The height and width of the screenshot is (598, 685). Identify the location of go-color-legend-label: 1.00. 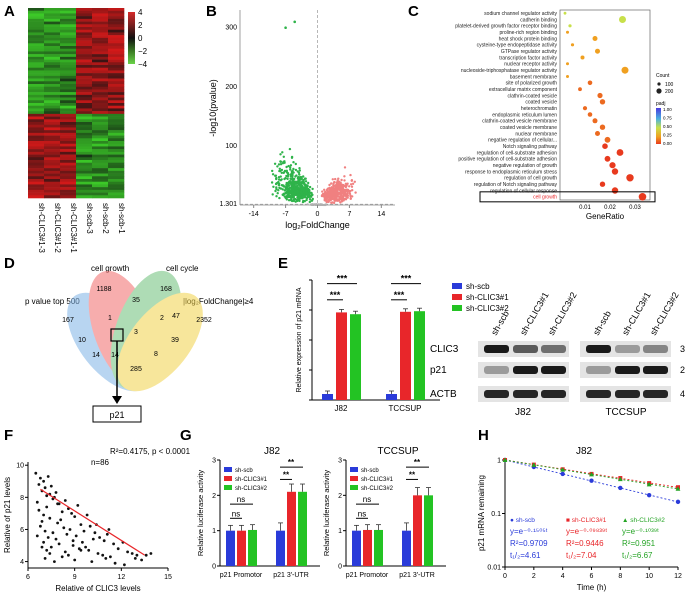
(667, 109).